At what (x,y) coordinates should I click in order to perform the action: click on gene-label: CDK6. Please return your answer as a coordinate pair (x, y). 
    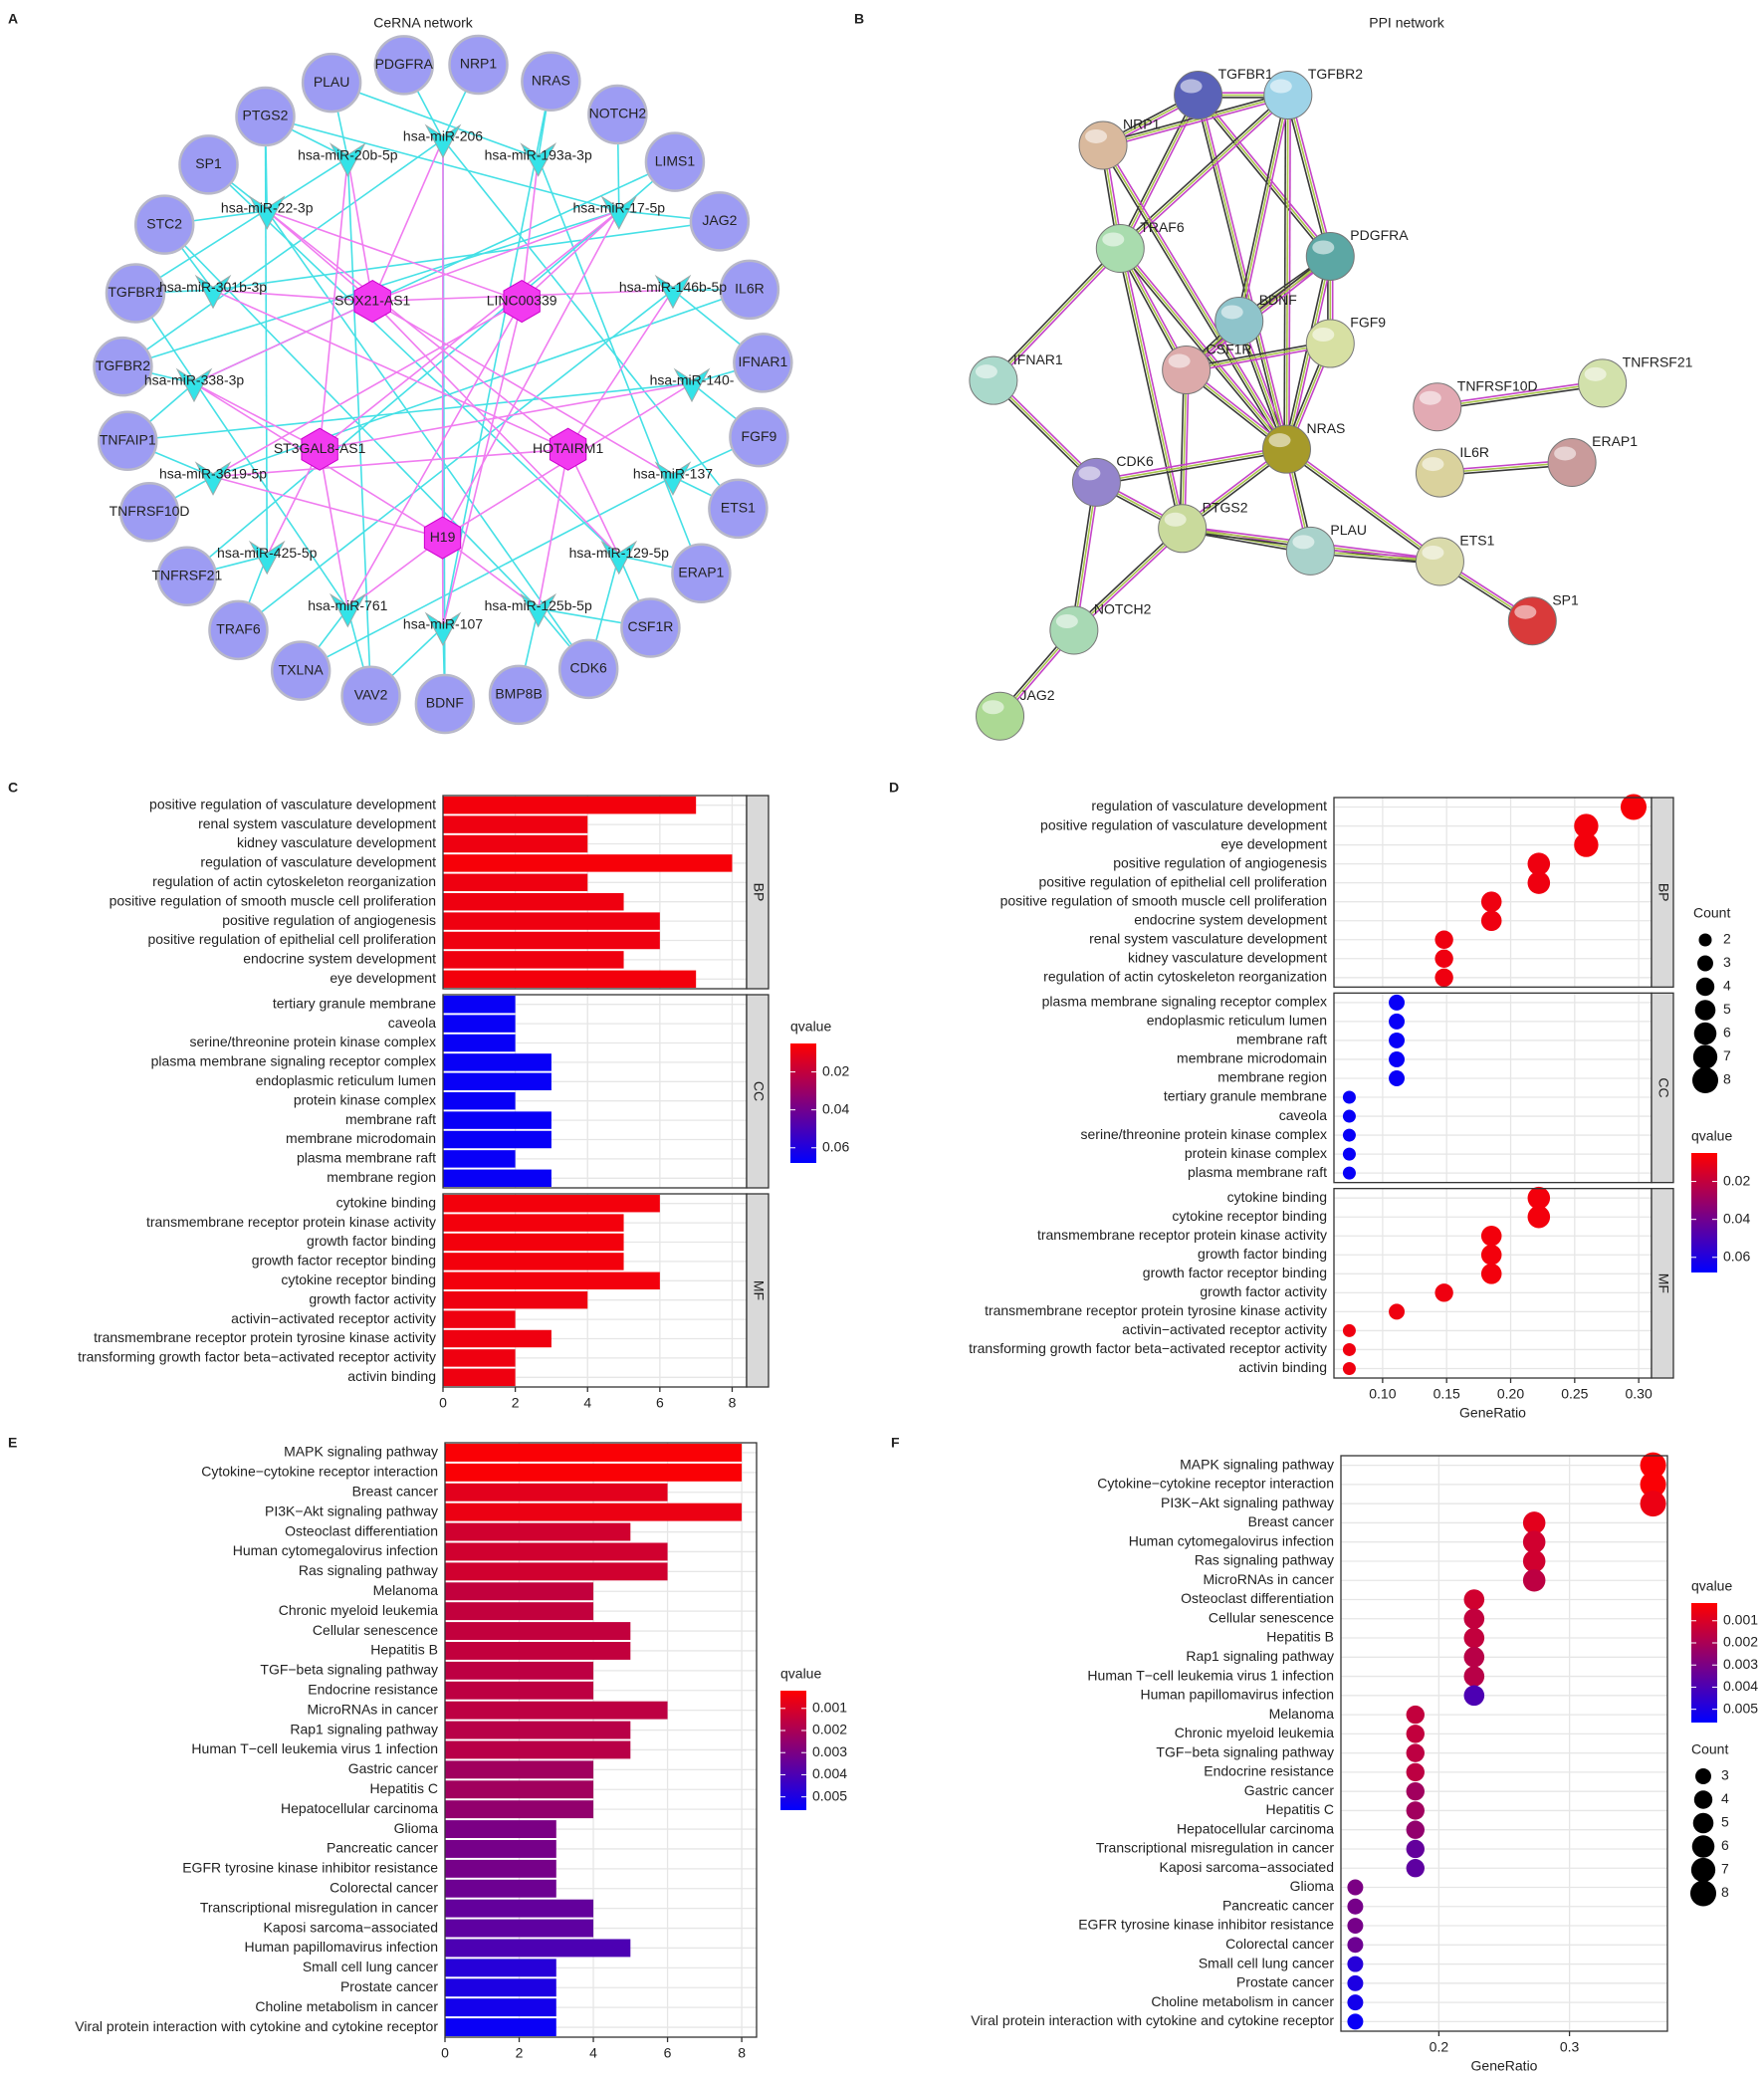
    Looking at the image, I should click on (589, 668).